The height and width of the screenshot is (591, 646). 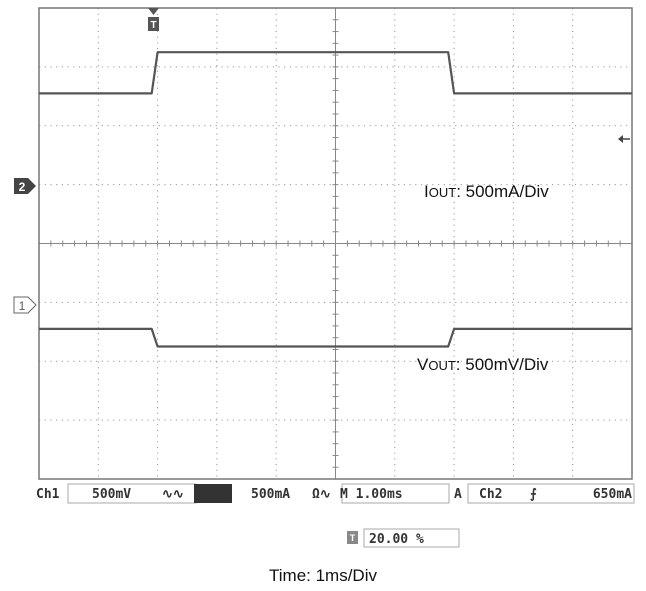 What do you see at coordinates (353, 538) in the screenshot?
I see `svg-text: T` at bounding box center [353, 538].